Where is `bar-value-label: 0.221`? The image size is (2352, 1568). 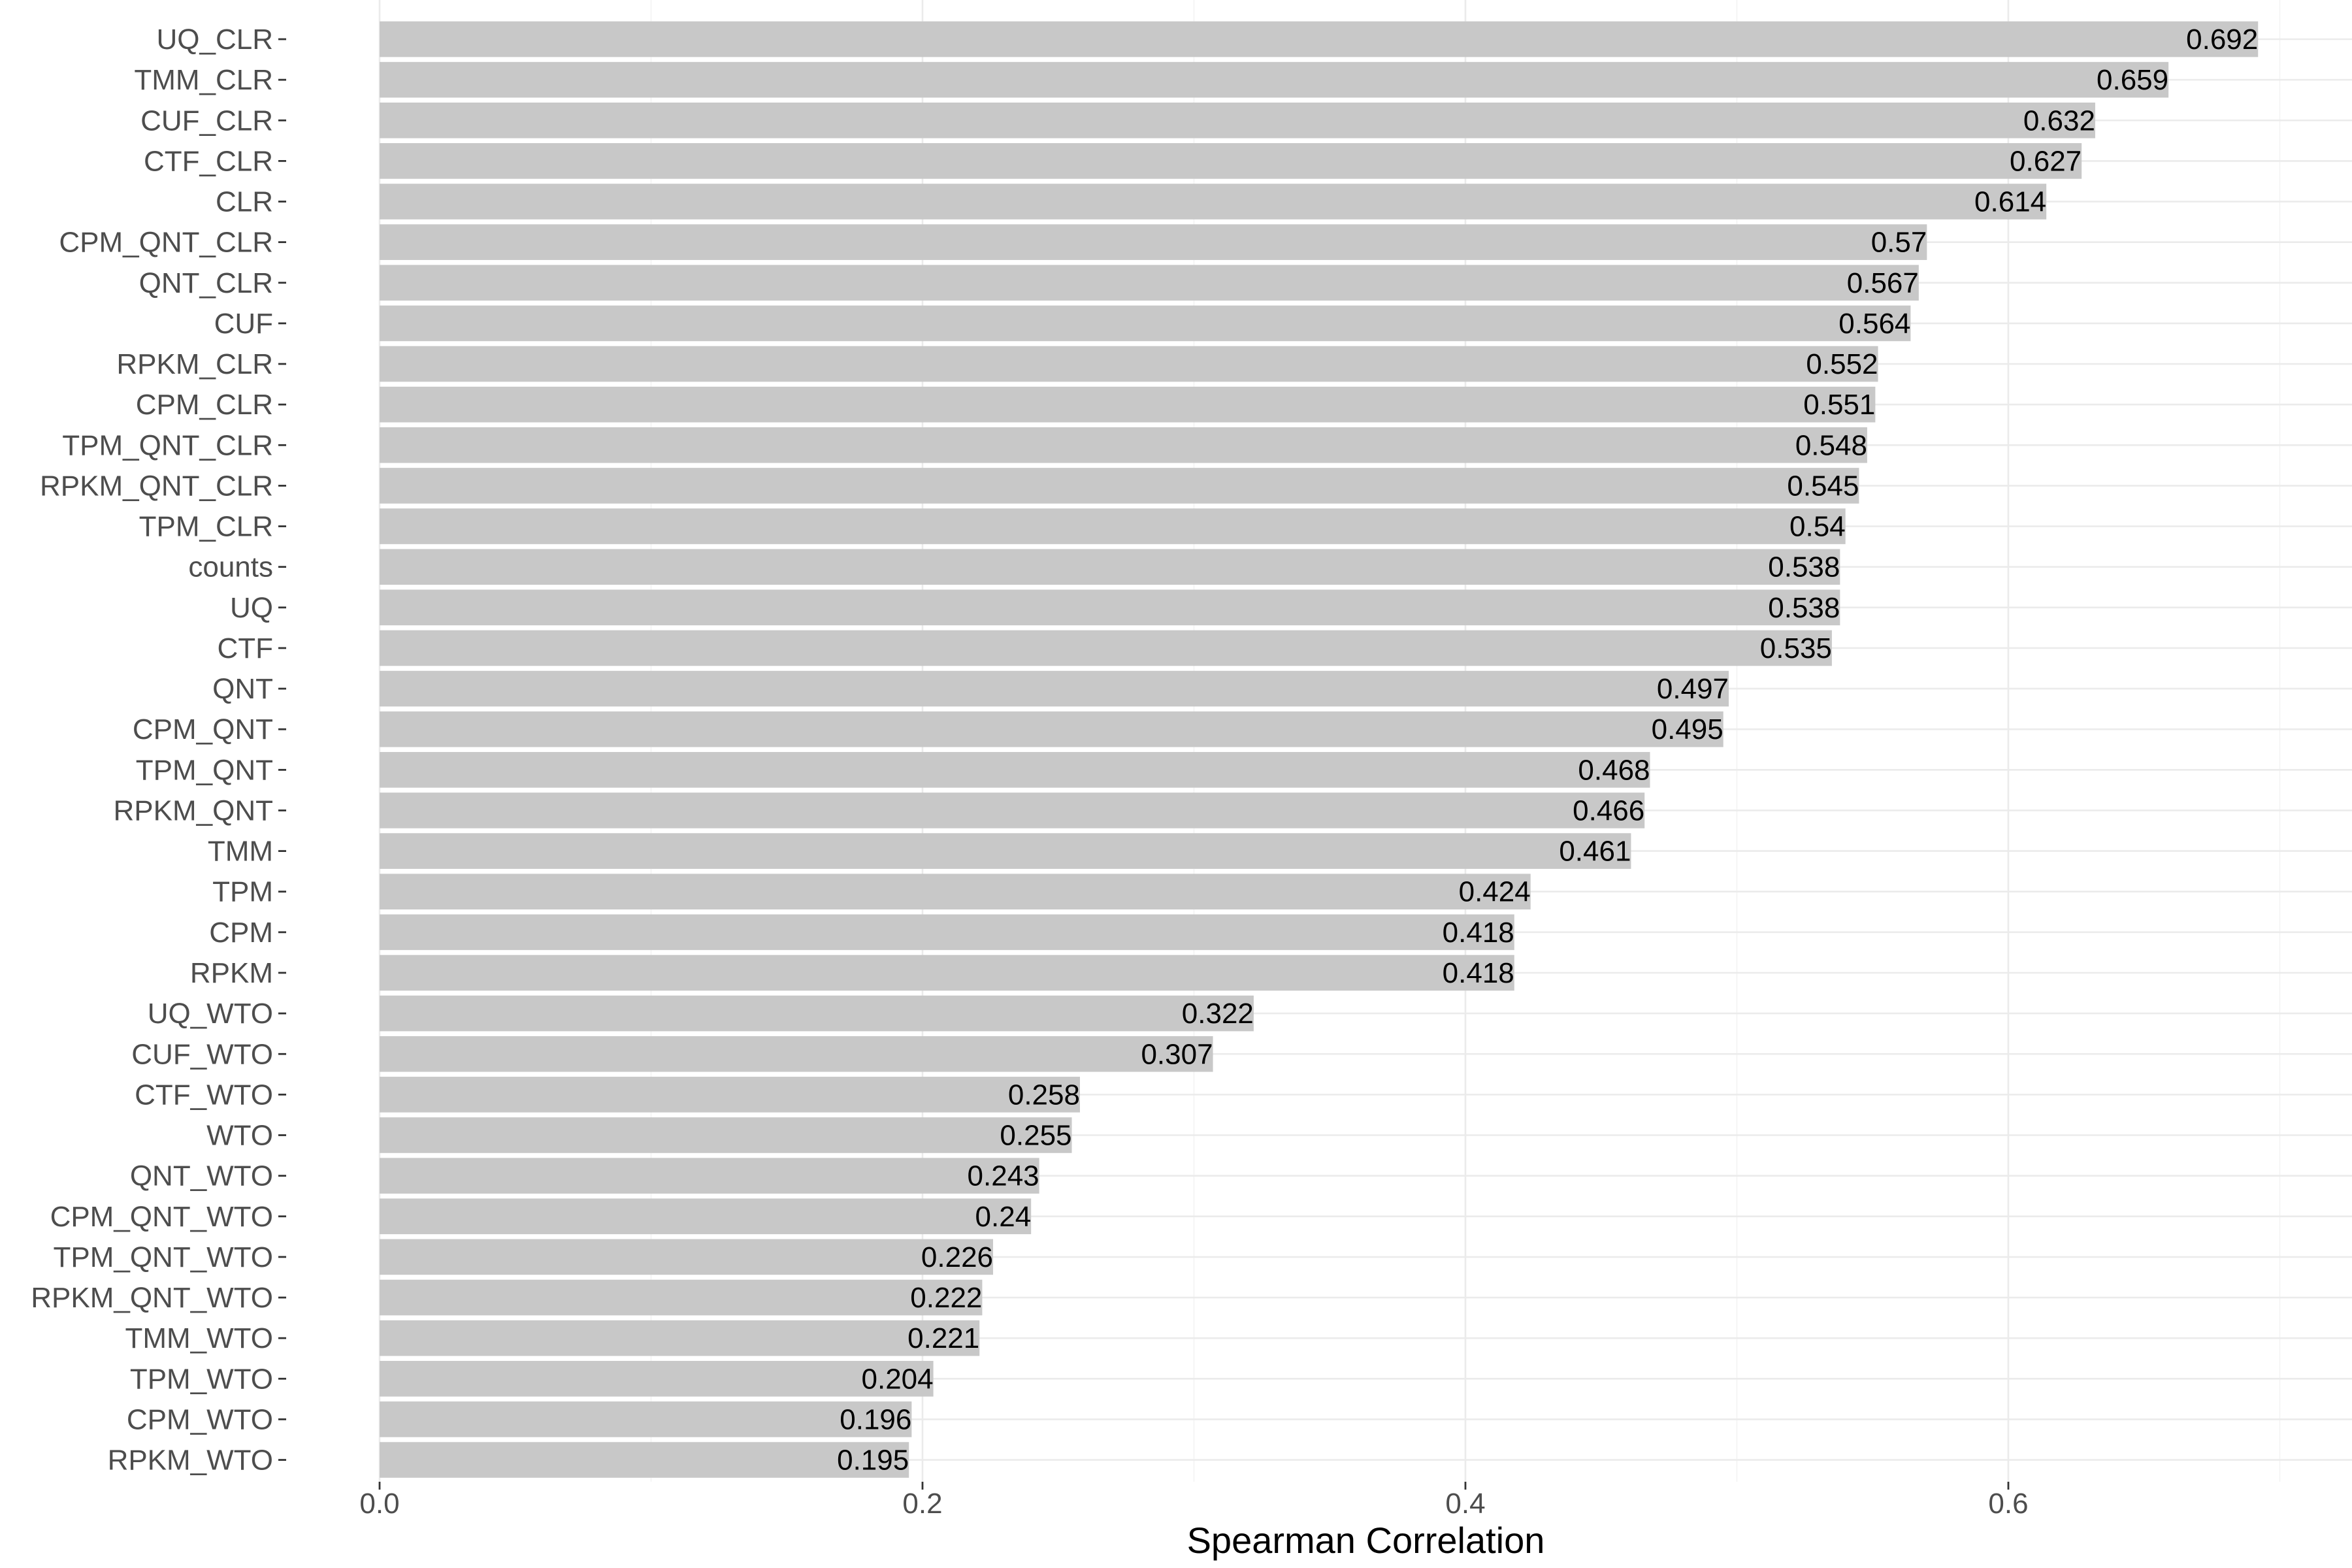
bar-value-label: 0.221 is located at coordinates (943, 1338).